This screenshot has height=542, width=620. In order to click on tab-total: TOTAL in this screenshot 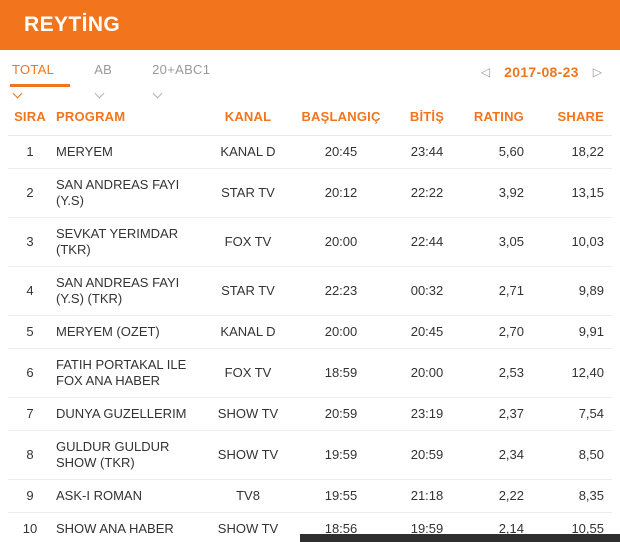, I will do `click(40, 79)`.